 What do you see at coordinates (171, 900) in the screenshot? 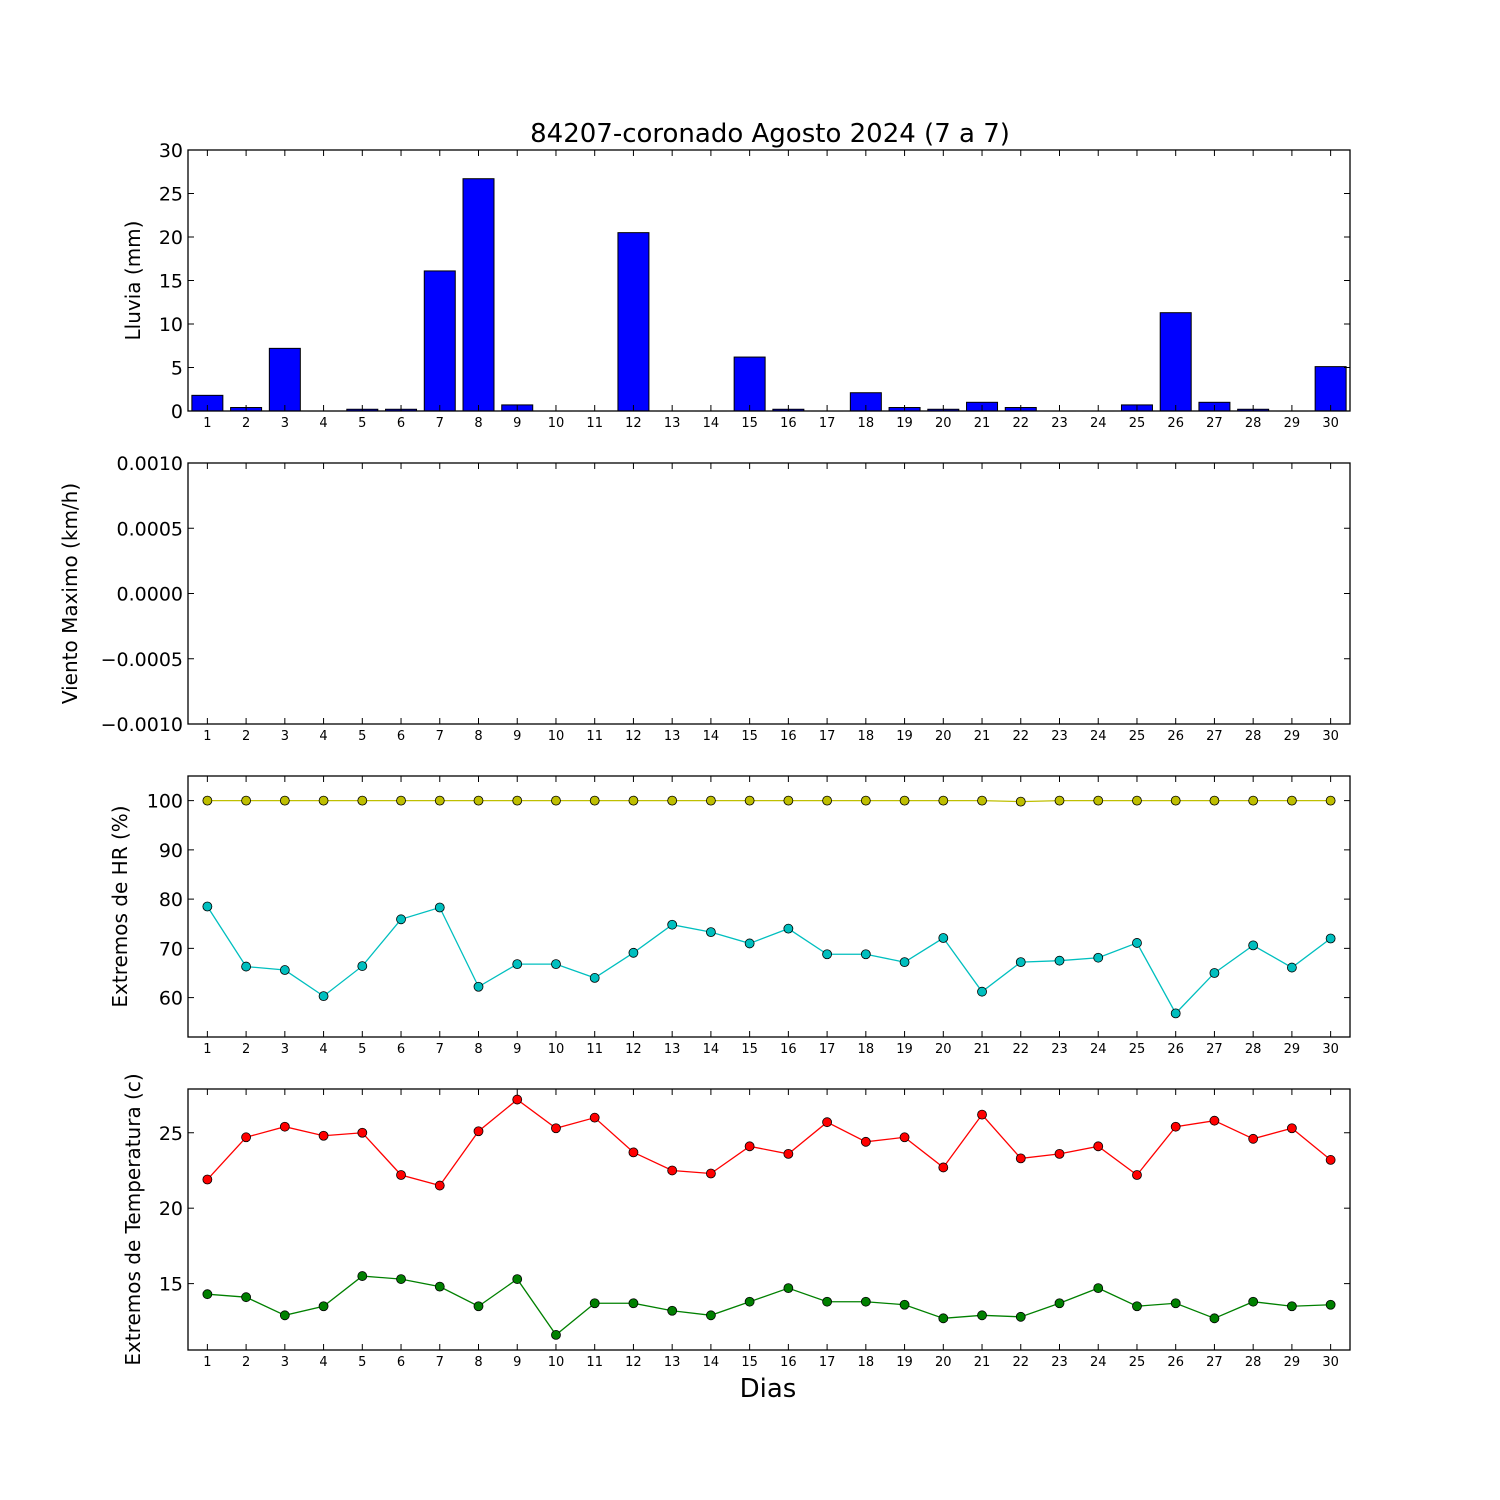
I see `y-tick-label: 80` at bounding box center [171, 900].